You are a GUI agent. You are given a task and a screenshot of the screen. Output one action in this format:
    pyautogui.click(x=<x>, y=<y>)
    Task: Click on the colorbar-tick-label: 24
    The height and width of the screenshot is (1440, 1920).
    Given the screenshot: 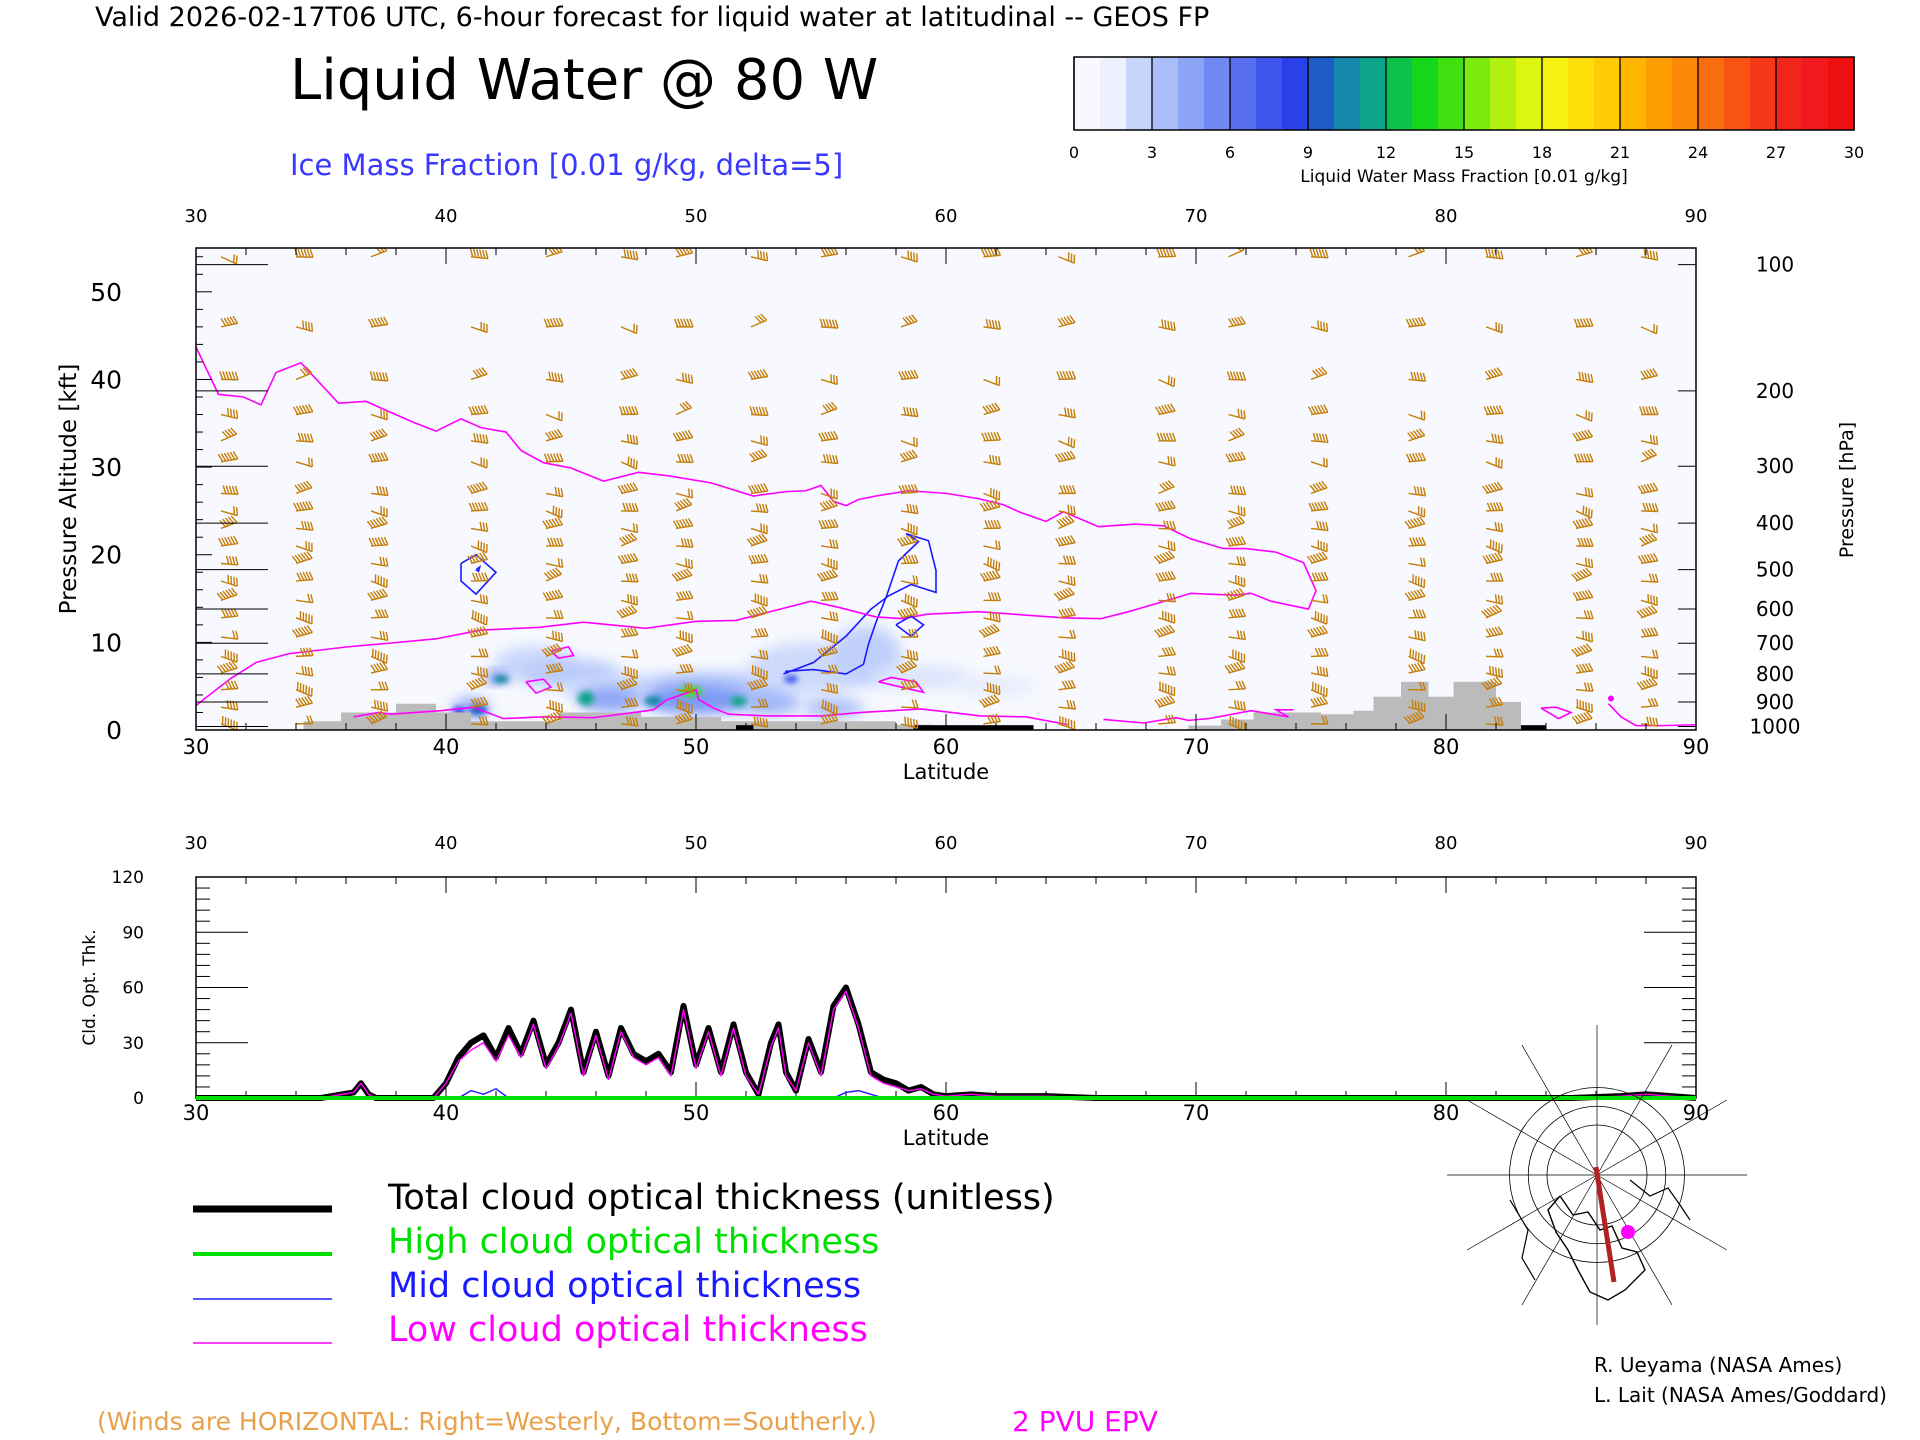 What is the action you would take?
    pyautogui.click(x=1698, y=152)
    